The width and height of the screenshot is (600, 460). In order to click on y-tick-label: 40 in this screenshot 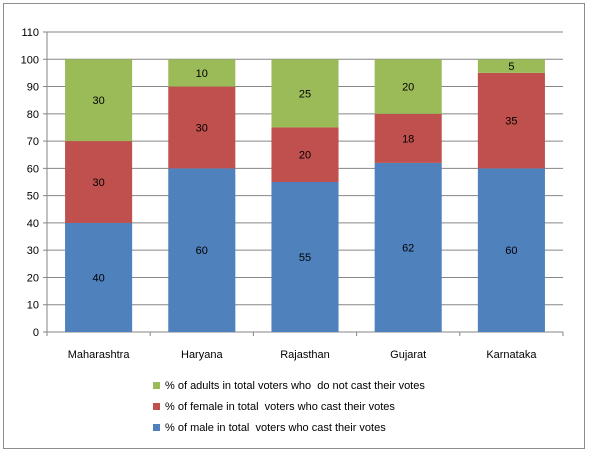, I will do `click(33, 224)`.